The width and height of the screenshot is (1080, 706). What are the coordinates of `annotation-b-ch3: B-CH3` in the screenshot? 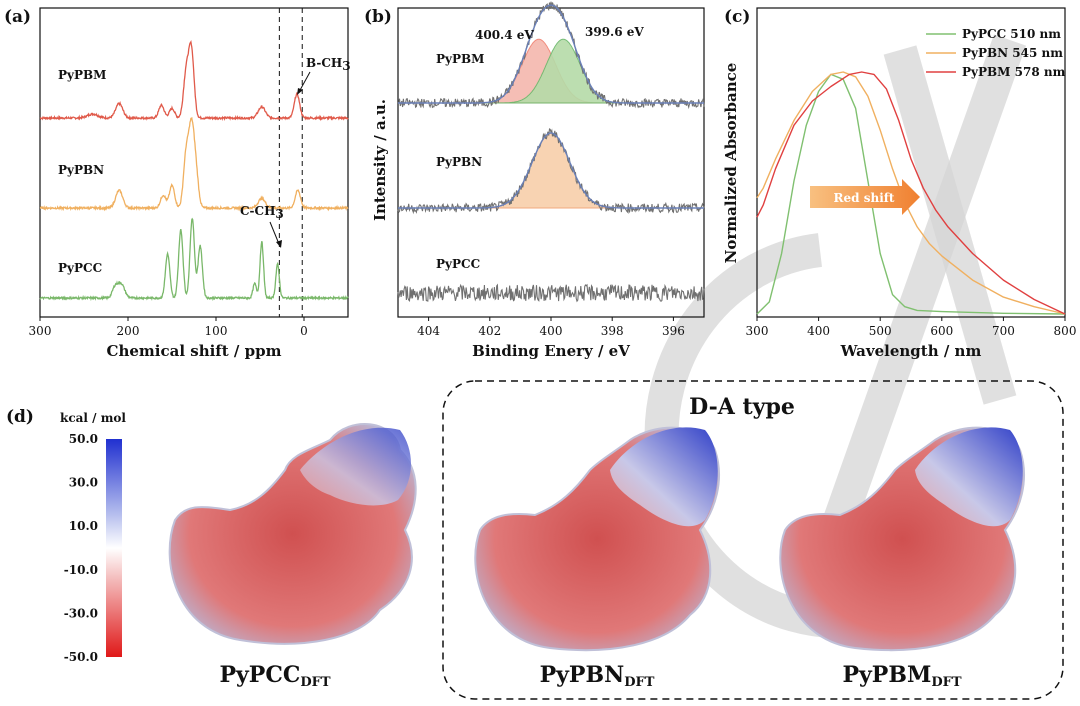 It's located at (328, 64).